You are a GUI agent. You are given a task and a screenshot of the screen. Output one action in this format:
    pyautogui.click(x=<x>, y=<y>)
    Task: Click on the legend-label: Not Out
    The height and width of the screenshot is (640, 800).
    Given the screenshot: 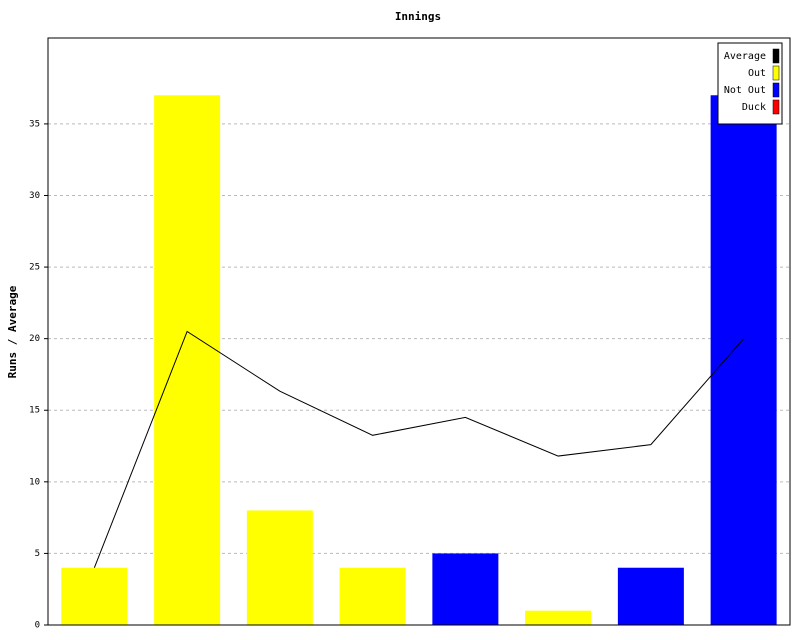 What is the action you would take?
    pyautogui.click(x=745, y=90)
    